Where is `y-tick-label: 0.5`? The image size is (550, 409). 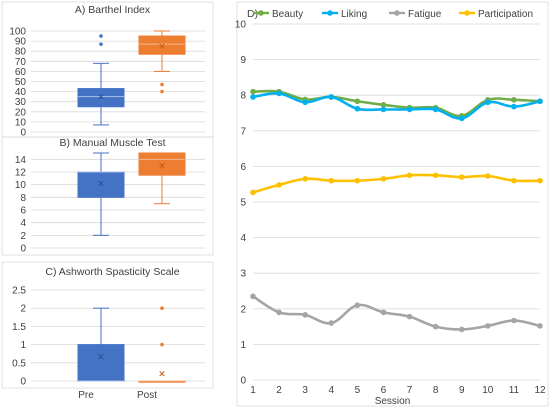
y-tick-label: 0.5 is located at coordinates (19, 363).